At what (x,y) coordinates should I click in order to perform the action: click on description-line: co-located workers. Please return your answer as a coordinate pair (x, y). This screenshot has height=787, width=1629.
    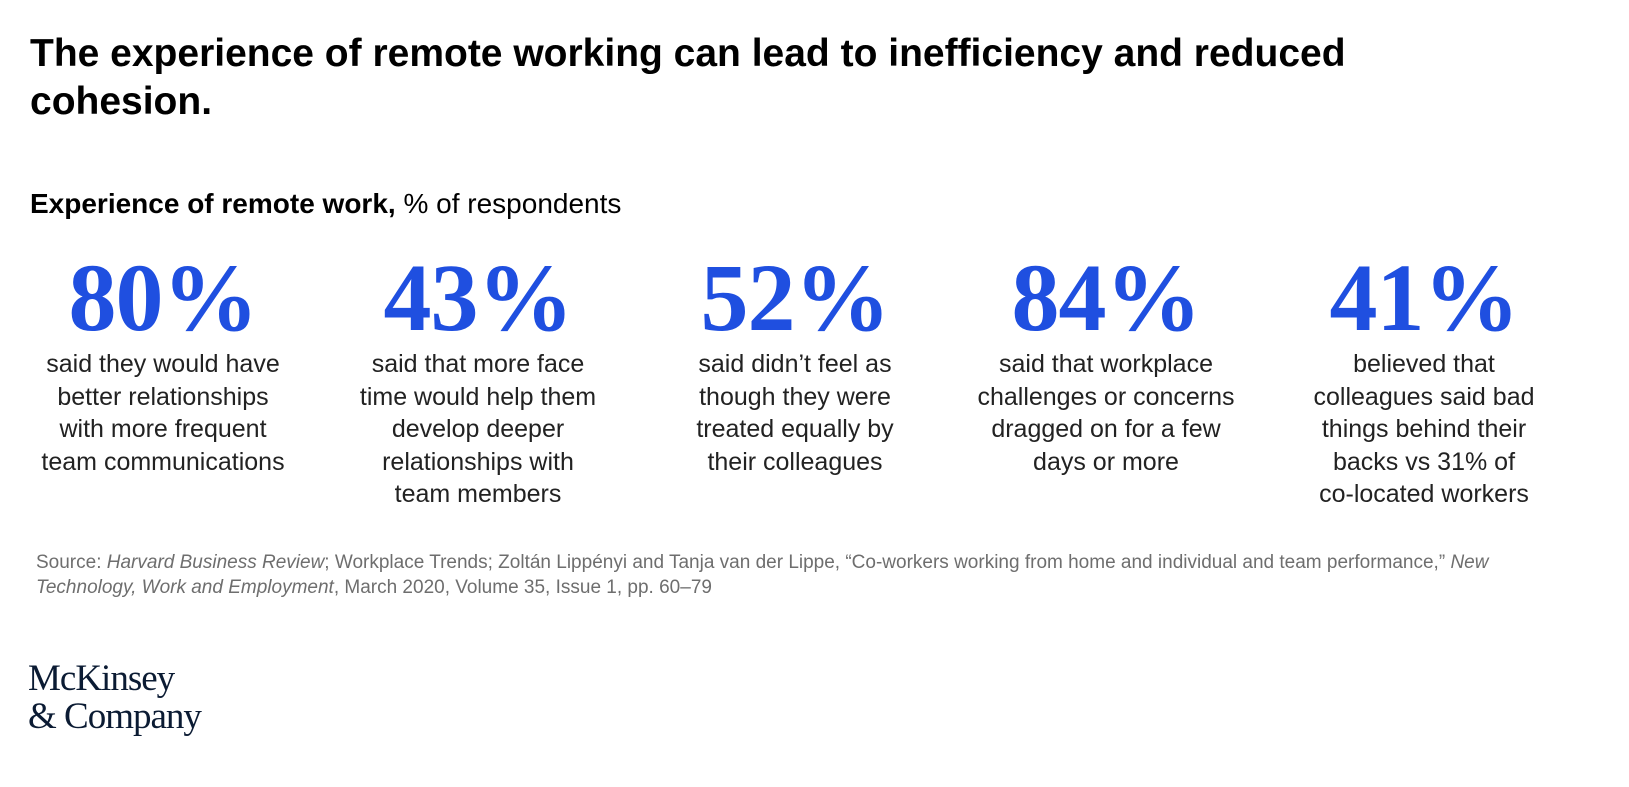
    Looking at the image, I should click on (1424, 494).